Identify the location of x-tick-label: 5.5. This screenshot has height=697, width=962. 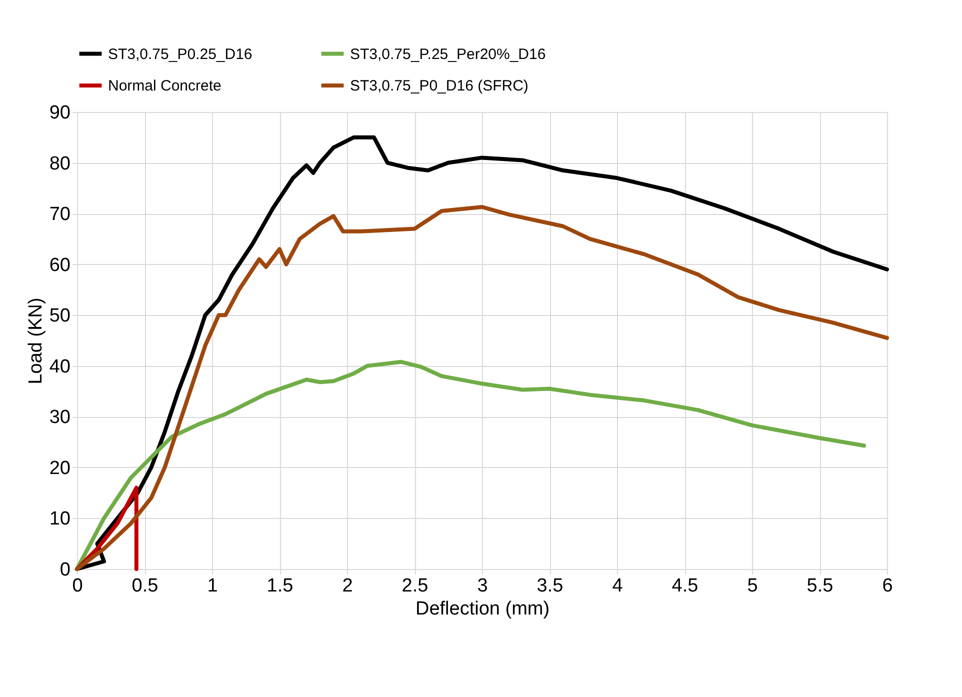
(820, 586).